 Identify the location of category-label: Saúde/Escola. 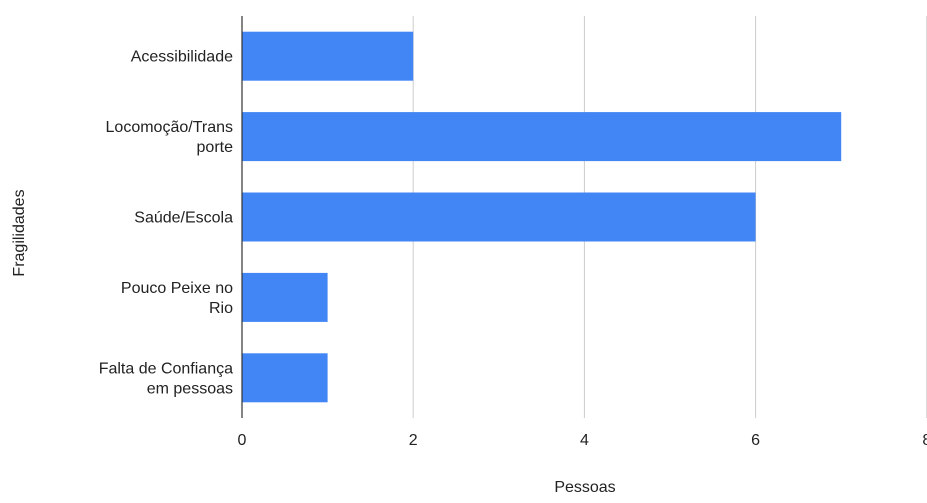
(183, 218).